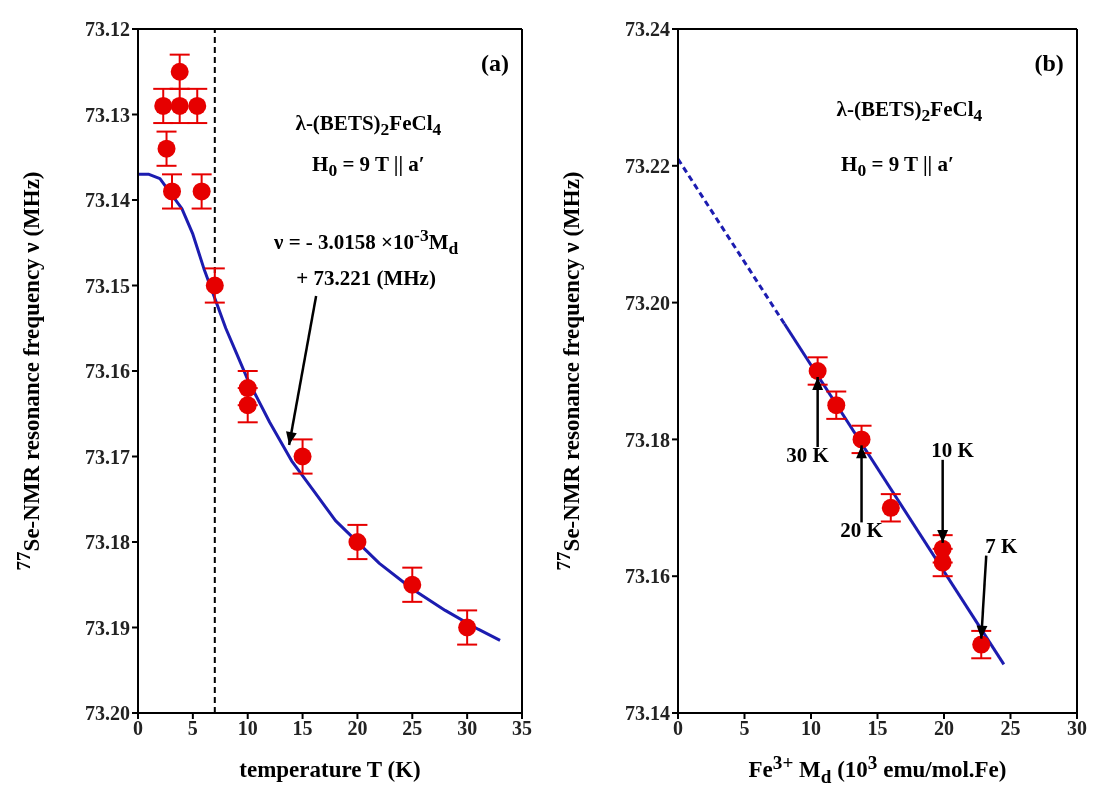 This screenshot has height=812, width=1115. I want to click on annotation: 10 K, so click(952, 451).